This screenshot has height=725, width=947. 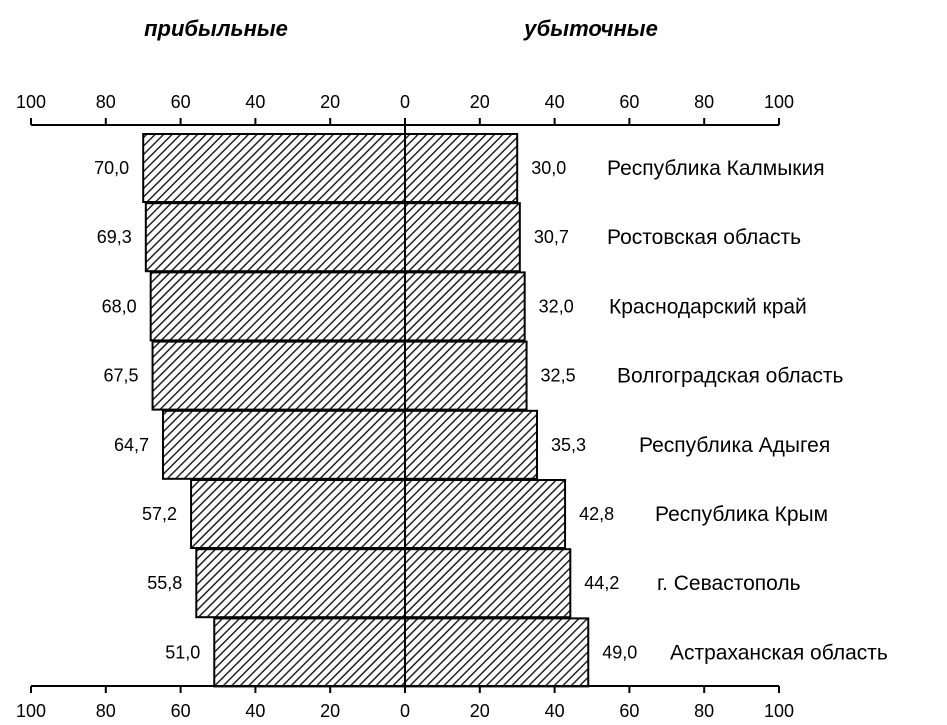 I want to click on value-label-unprofitable: 35,3, so click(x=568, y=445).